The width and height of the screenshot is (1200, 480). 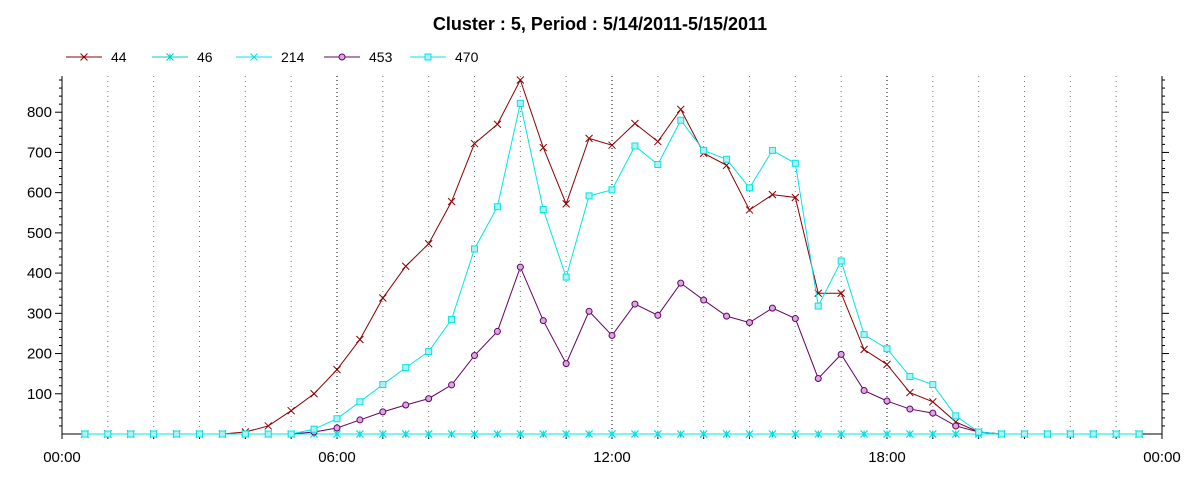 What do you see at coordinates (467, 57) in the screenshot?
I see `legend-label: 470` at bounding box center [467, 57].